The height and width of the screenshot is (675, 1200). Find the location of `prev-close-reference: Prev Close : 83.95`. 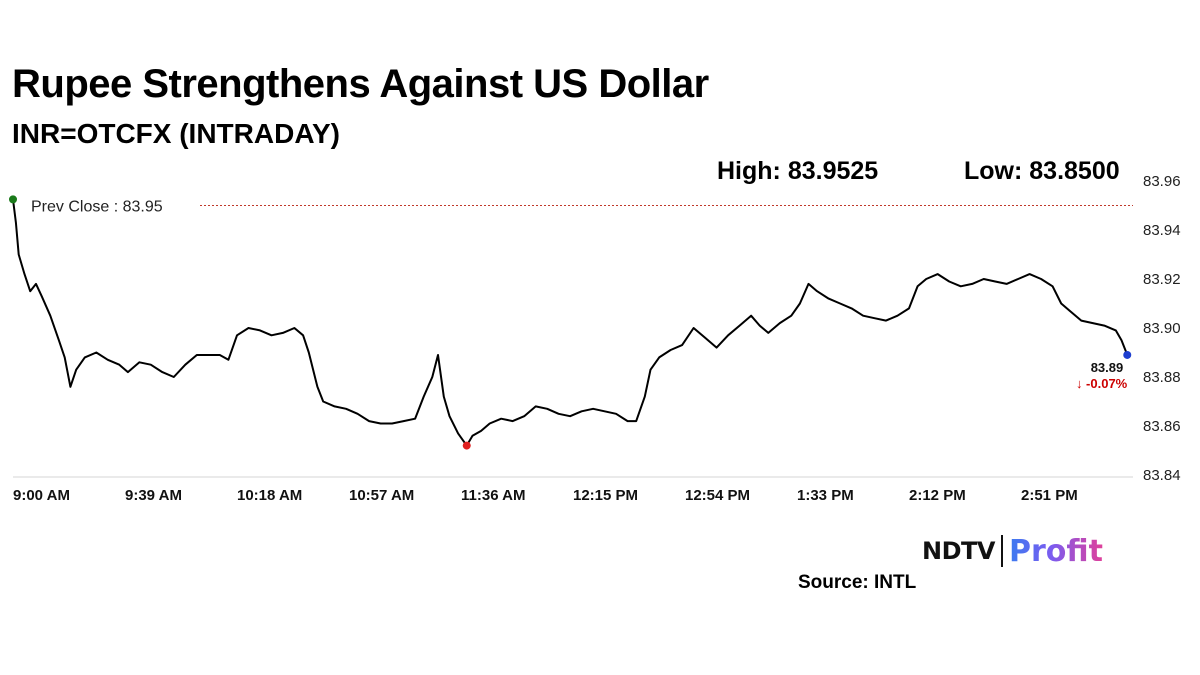

prev-close-reference: Prev Close : 83.95 is located at coordinates (582, 207).